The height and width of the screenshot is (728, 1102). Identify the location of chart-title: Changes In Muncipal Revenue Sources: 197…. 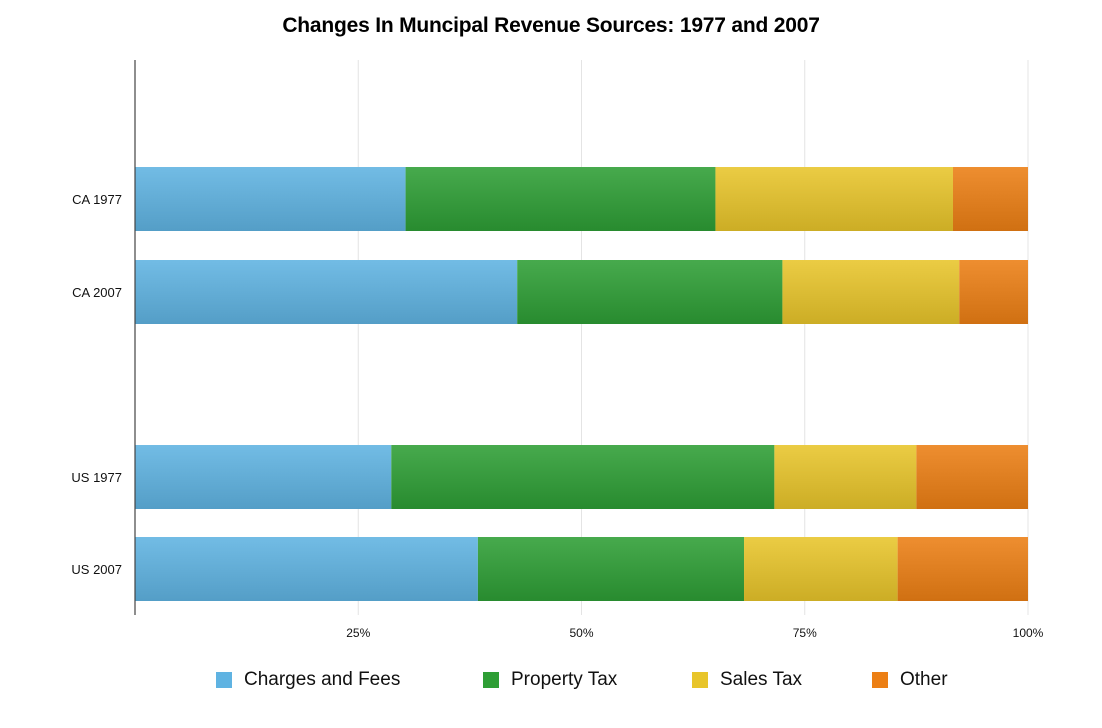
(551, 25).